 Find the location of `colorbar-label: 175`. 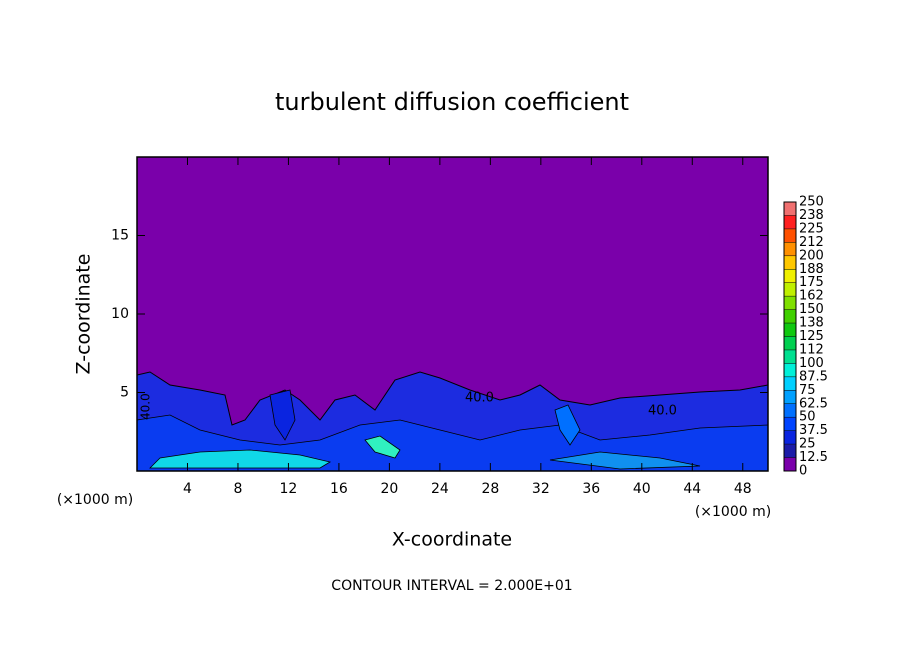

colorbar-label: 175 is located at coordinates (811, 282).